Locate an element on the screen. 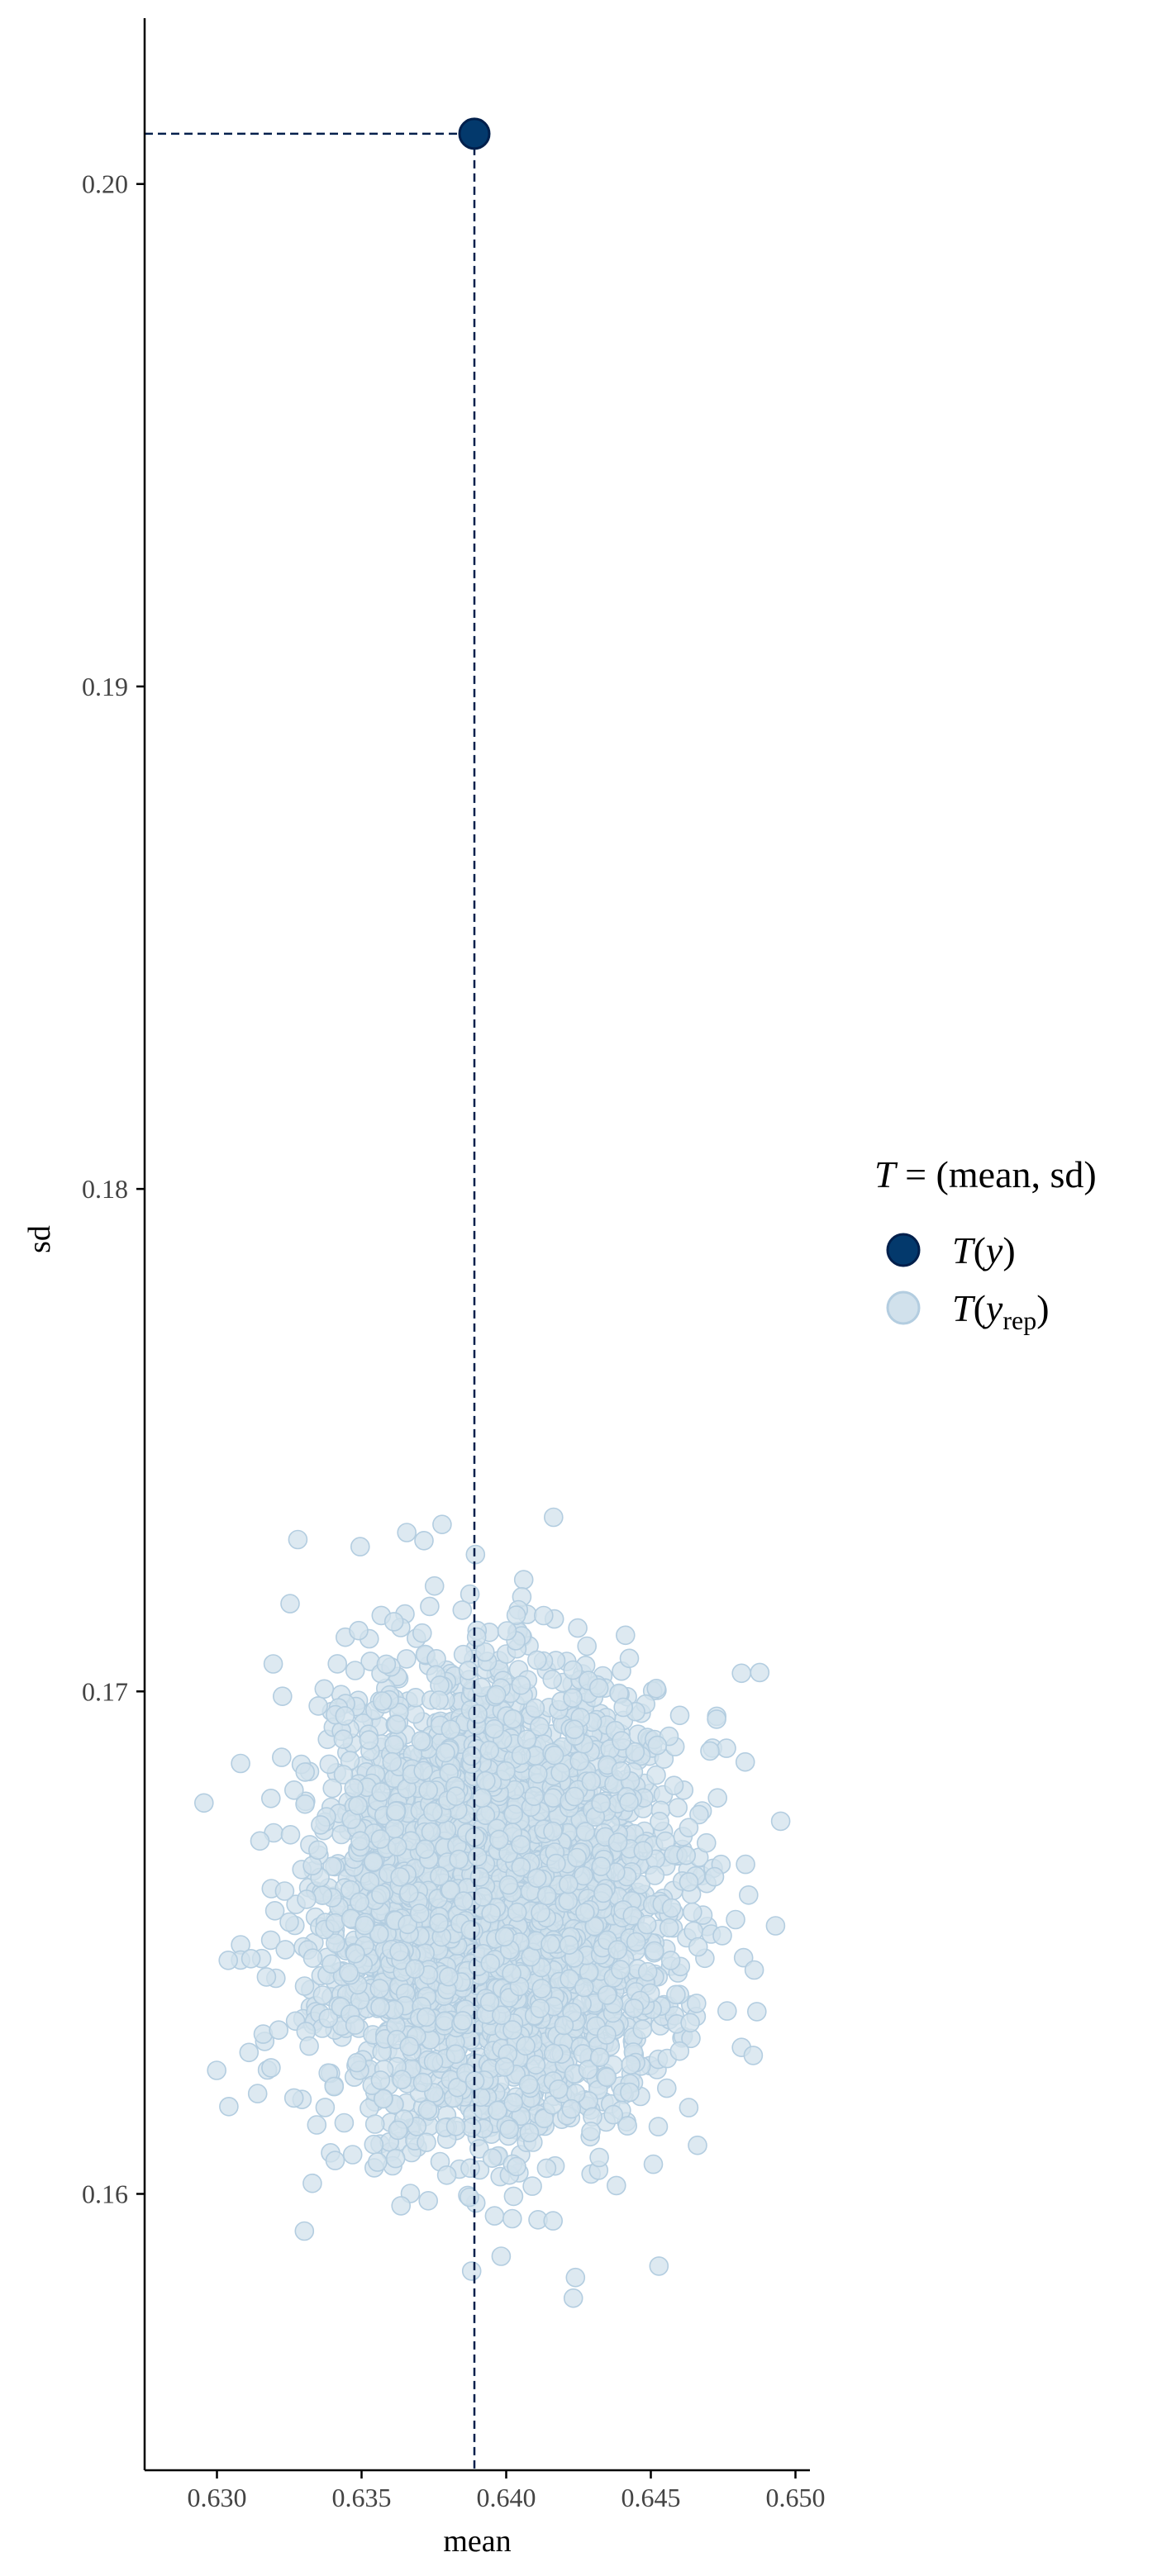  y-tick-label: 0.19 is located at coordinates (105, 686).